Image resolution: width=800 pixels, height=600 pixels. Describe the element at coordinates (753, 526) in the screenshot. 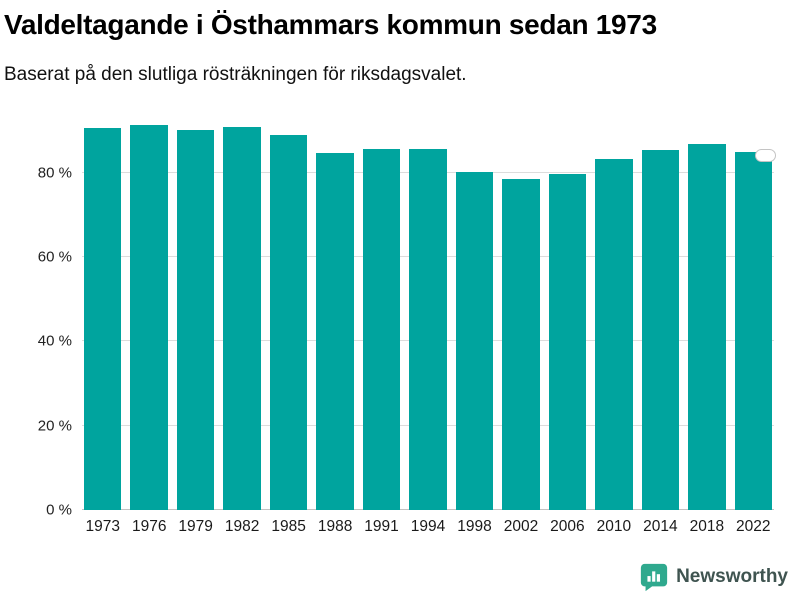

I see `x-tick-label-2022: 2022` at that location.